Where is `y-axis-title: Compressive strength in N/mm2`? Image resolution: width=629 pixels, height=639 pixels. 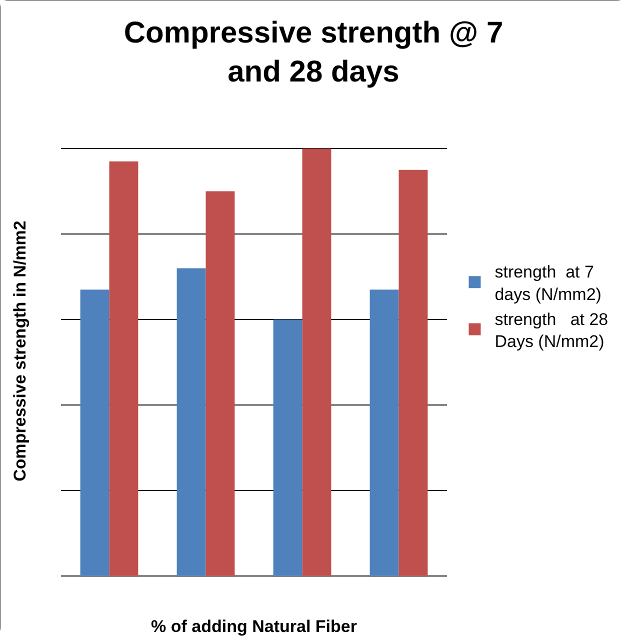
y-axis-title: Compressive strength in N/mm2 is located at coordinates (20, 351).